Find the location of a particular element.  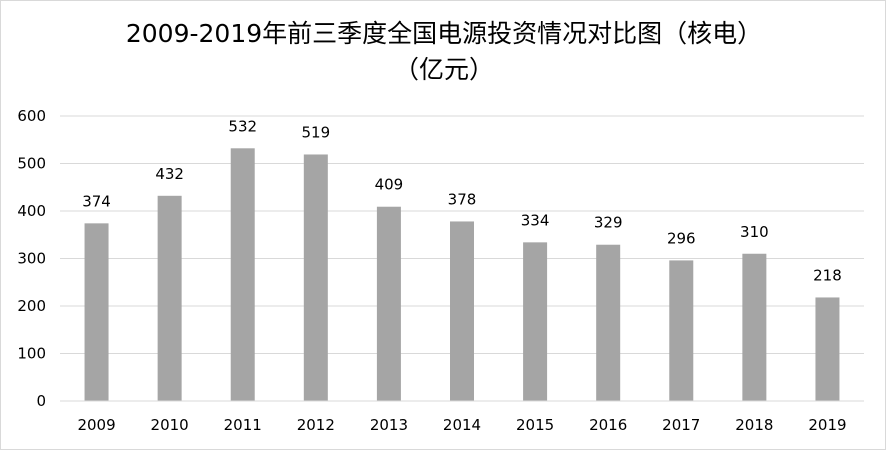

bar-2018 is located at coordinates (754, 327).